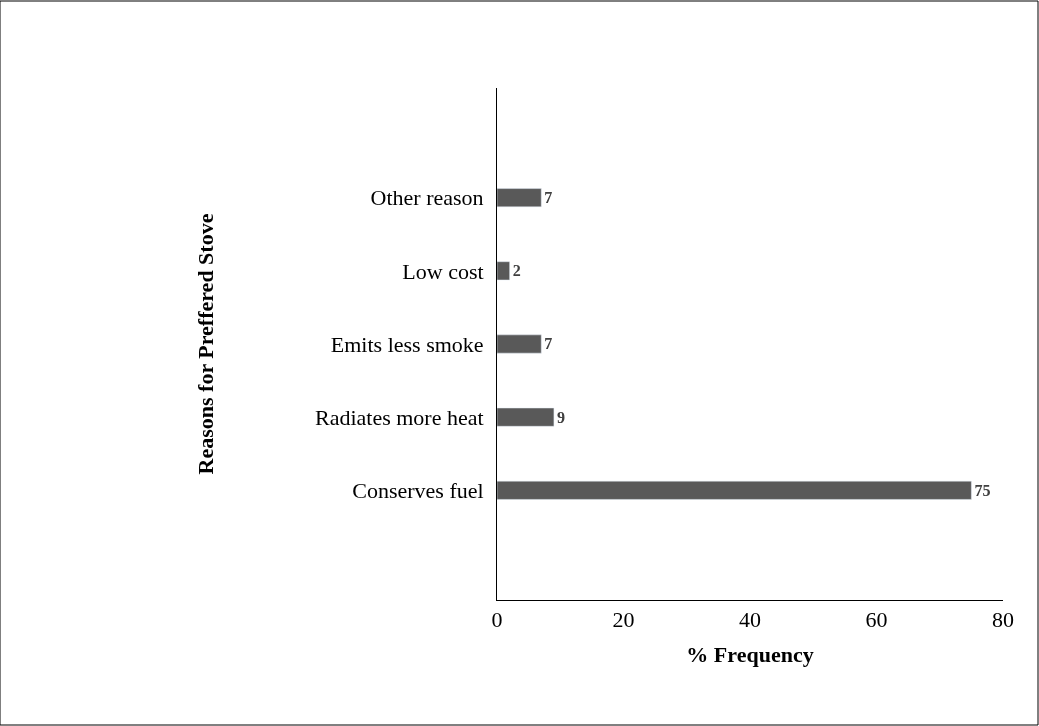 This screenshot has height=726, width=1039. Describe the element at coordinates (750, 620) in the screenshot. I see `x-tick-label: 40` at that location.